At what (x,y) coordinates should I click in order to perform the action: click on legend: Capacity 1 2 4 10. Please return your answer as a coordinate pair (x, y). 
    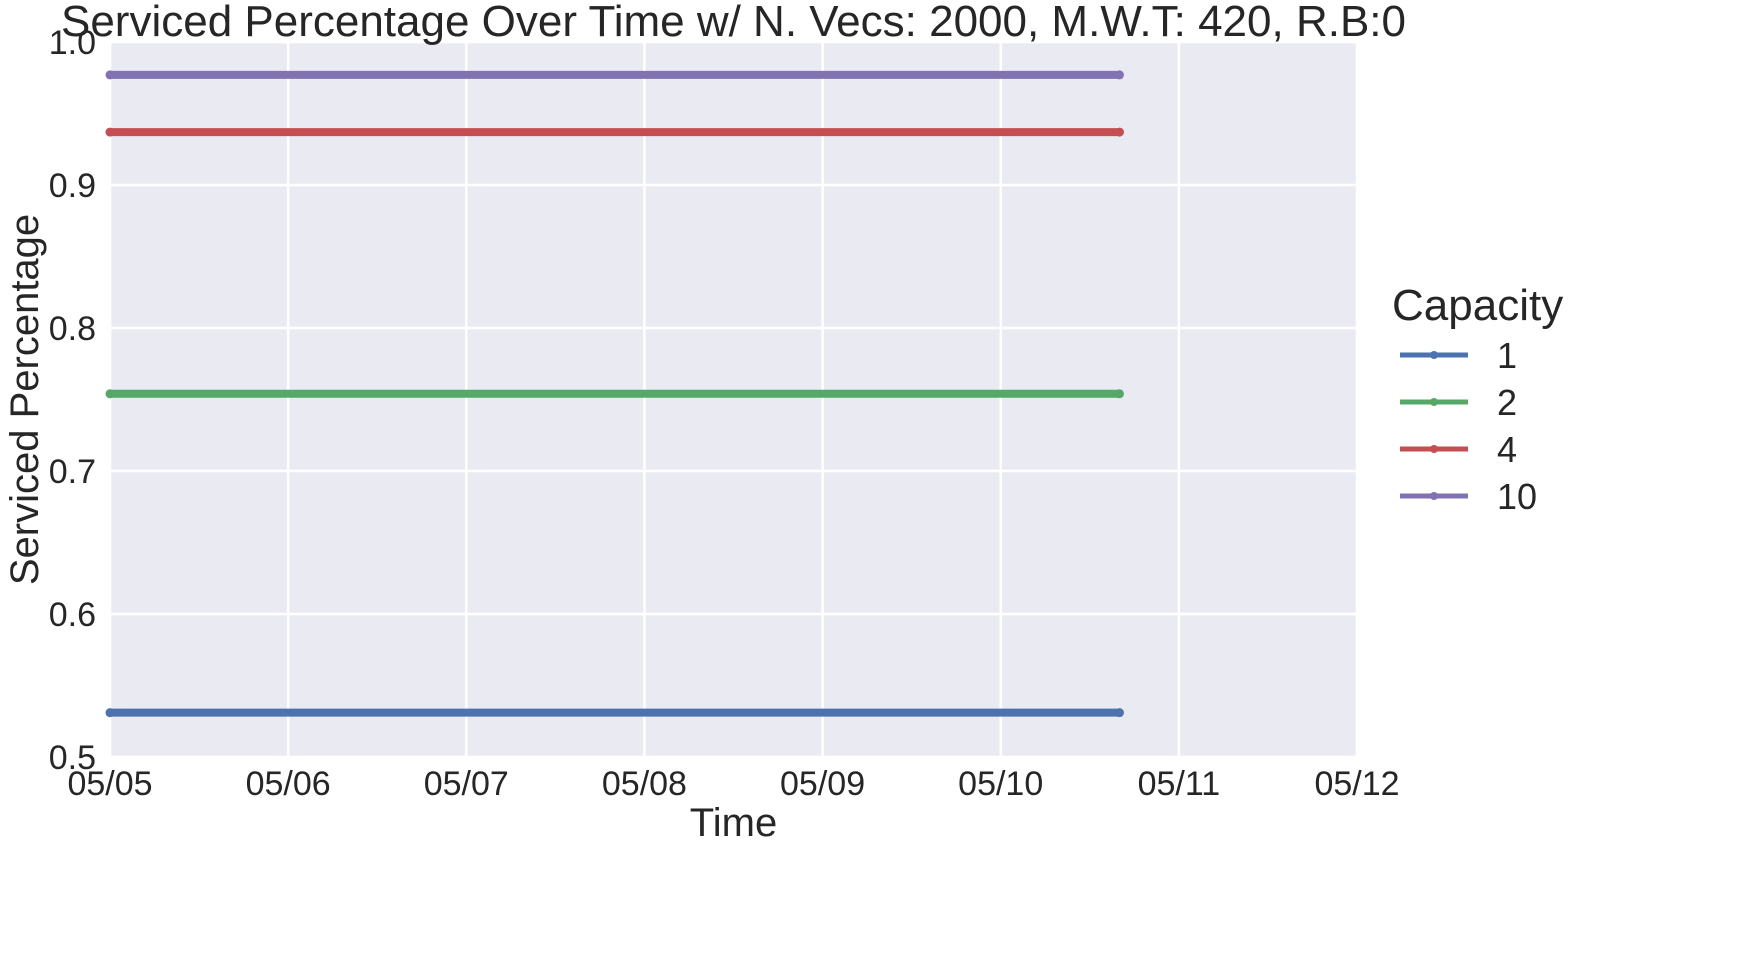
    Looking at the image, I should click on (1477, 399).